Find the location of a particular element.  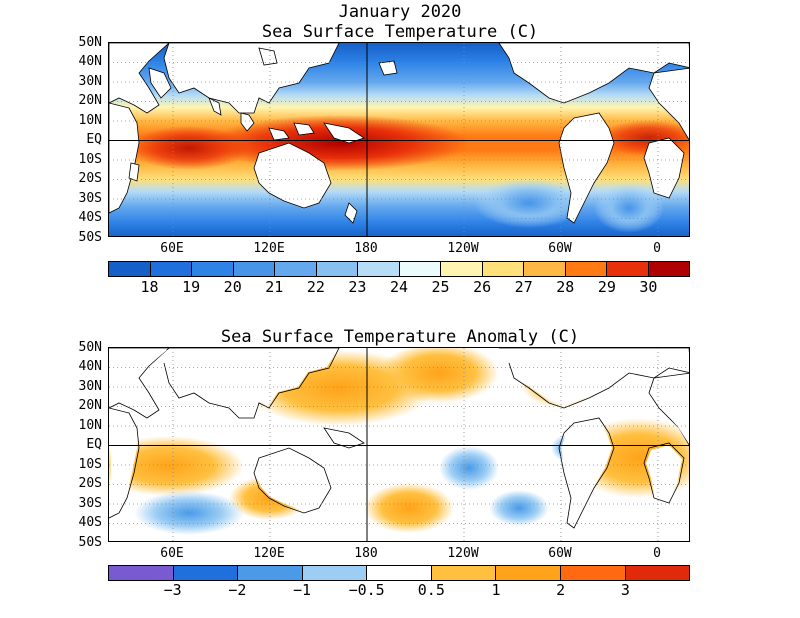

colorbar-label: 18 is located at coordinates (149, 287).